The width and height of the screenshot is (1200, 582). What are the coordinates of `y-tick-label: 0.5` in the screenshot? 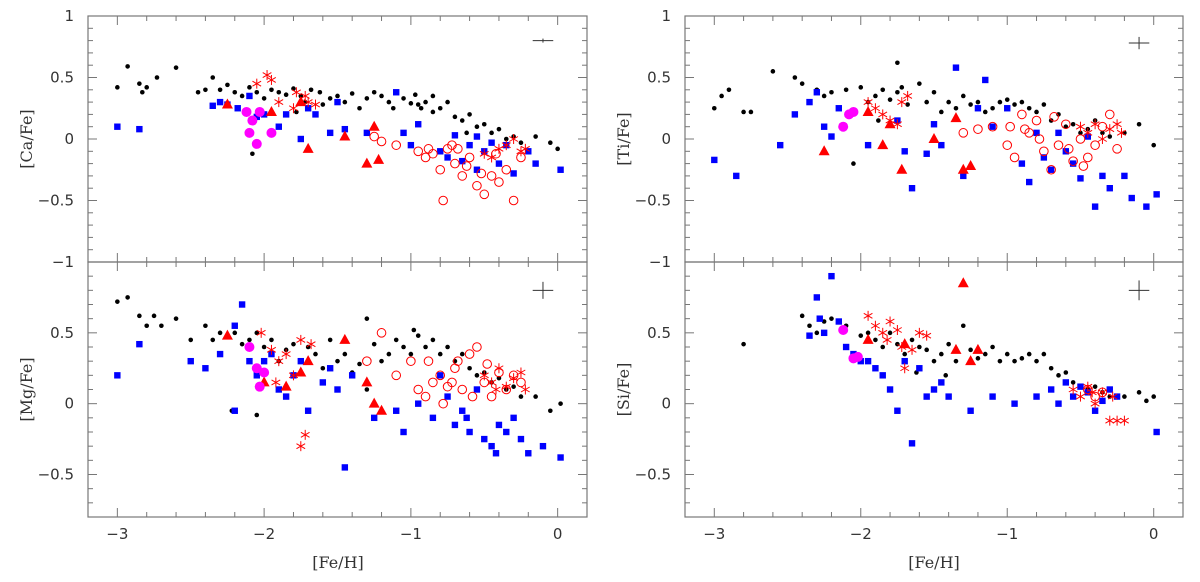 It's located at (659, 333).